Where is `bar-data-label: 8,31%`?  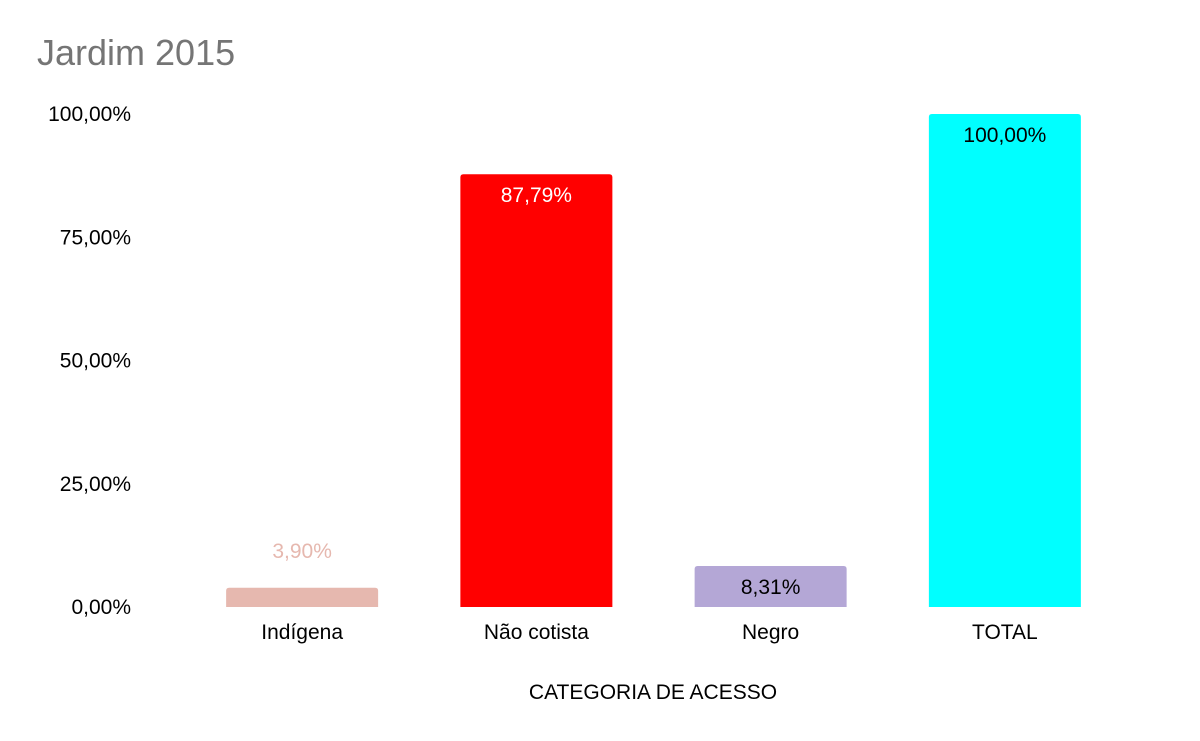
bar-data-label: 8,31% is located at coordinates (771, 587).